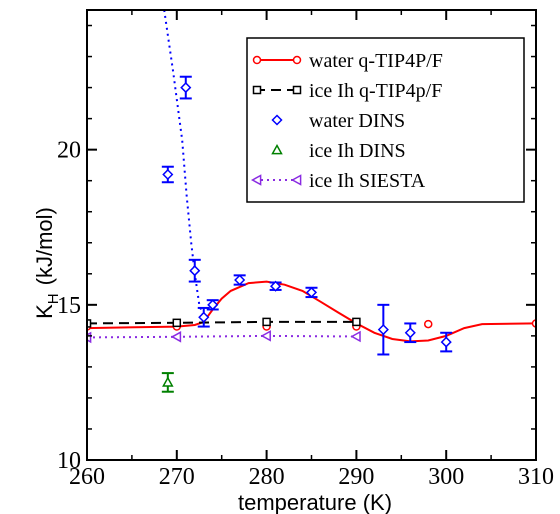  What do you see at coordinates (87, 477) in the screenshot?
I see `x-tick-label-0: 260` at bounding box center [87, 477].